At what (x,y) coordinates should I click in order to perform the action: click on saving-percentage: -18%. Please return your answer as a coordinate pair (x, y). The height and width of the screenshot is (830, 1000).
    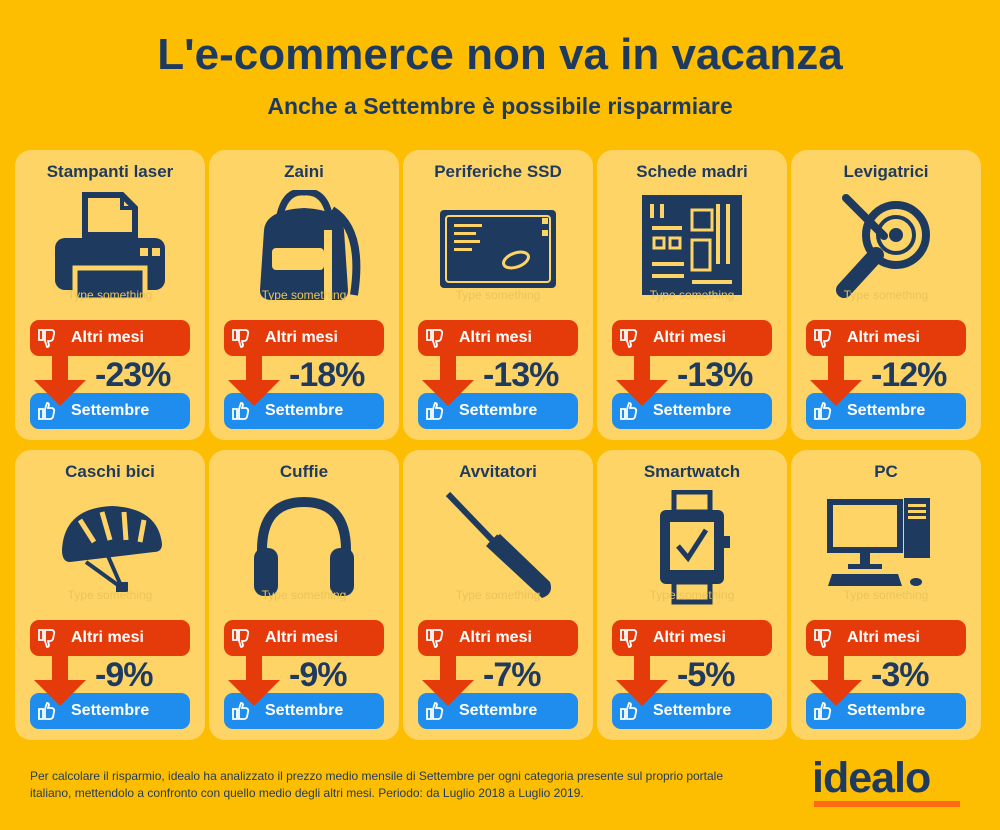
    Looking at the image, I should click on (327, 375).